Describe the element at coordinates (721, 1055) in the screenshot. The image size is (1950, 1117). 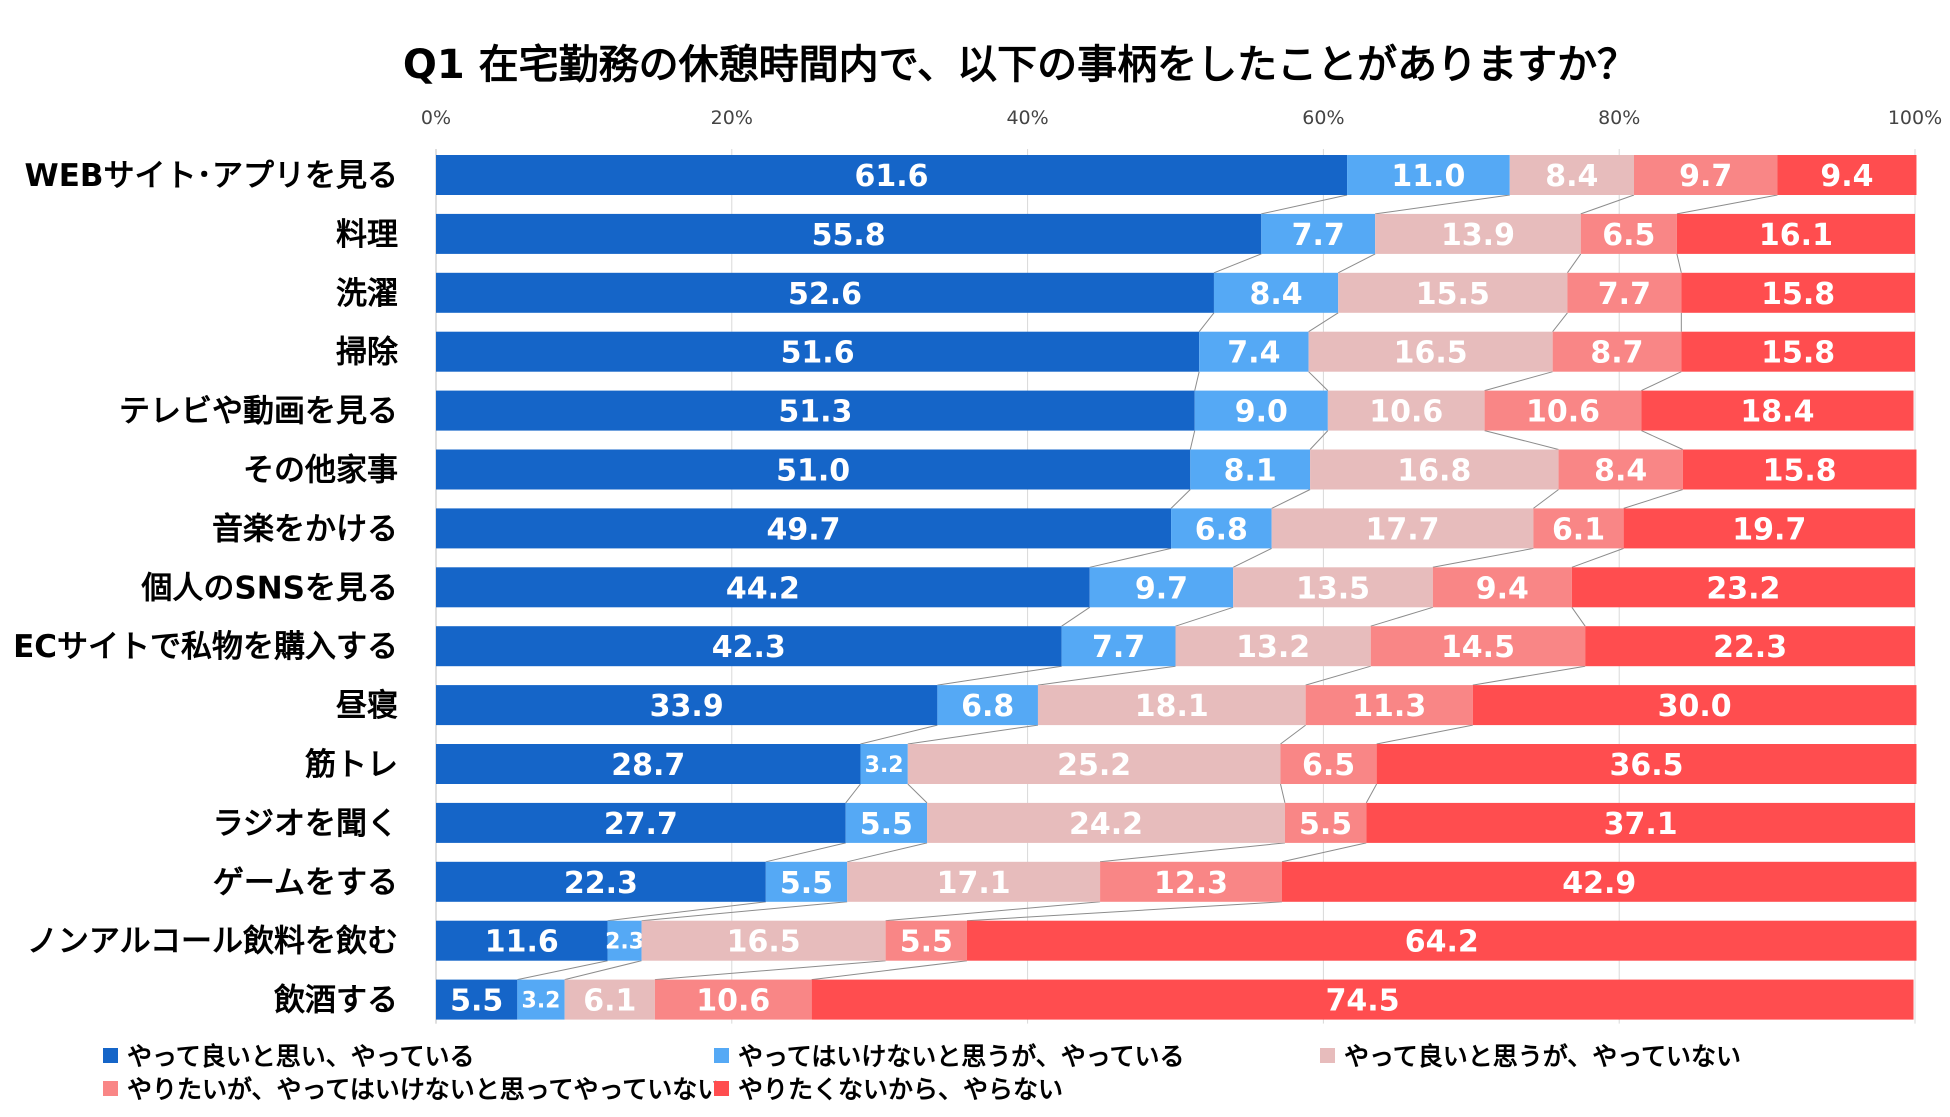
I see `legend-swatch` at that location.